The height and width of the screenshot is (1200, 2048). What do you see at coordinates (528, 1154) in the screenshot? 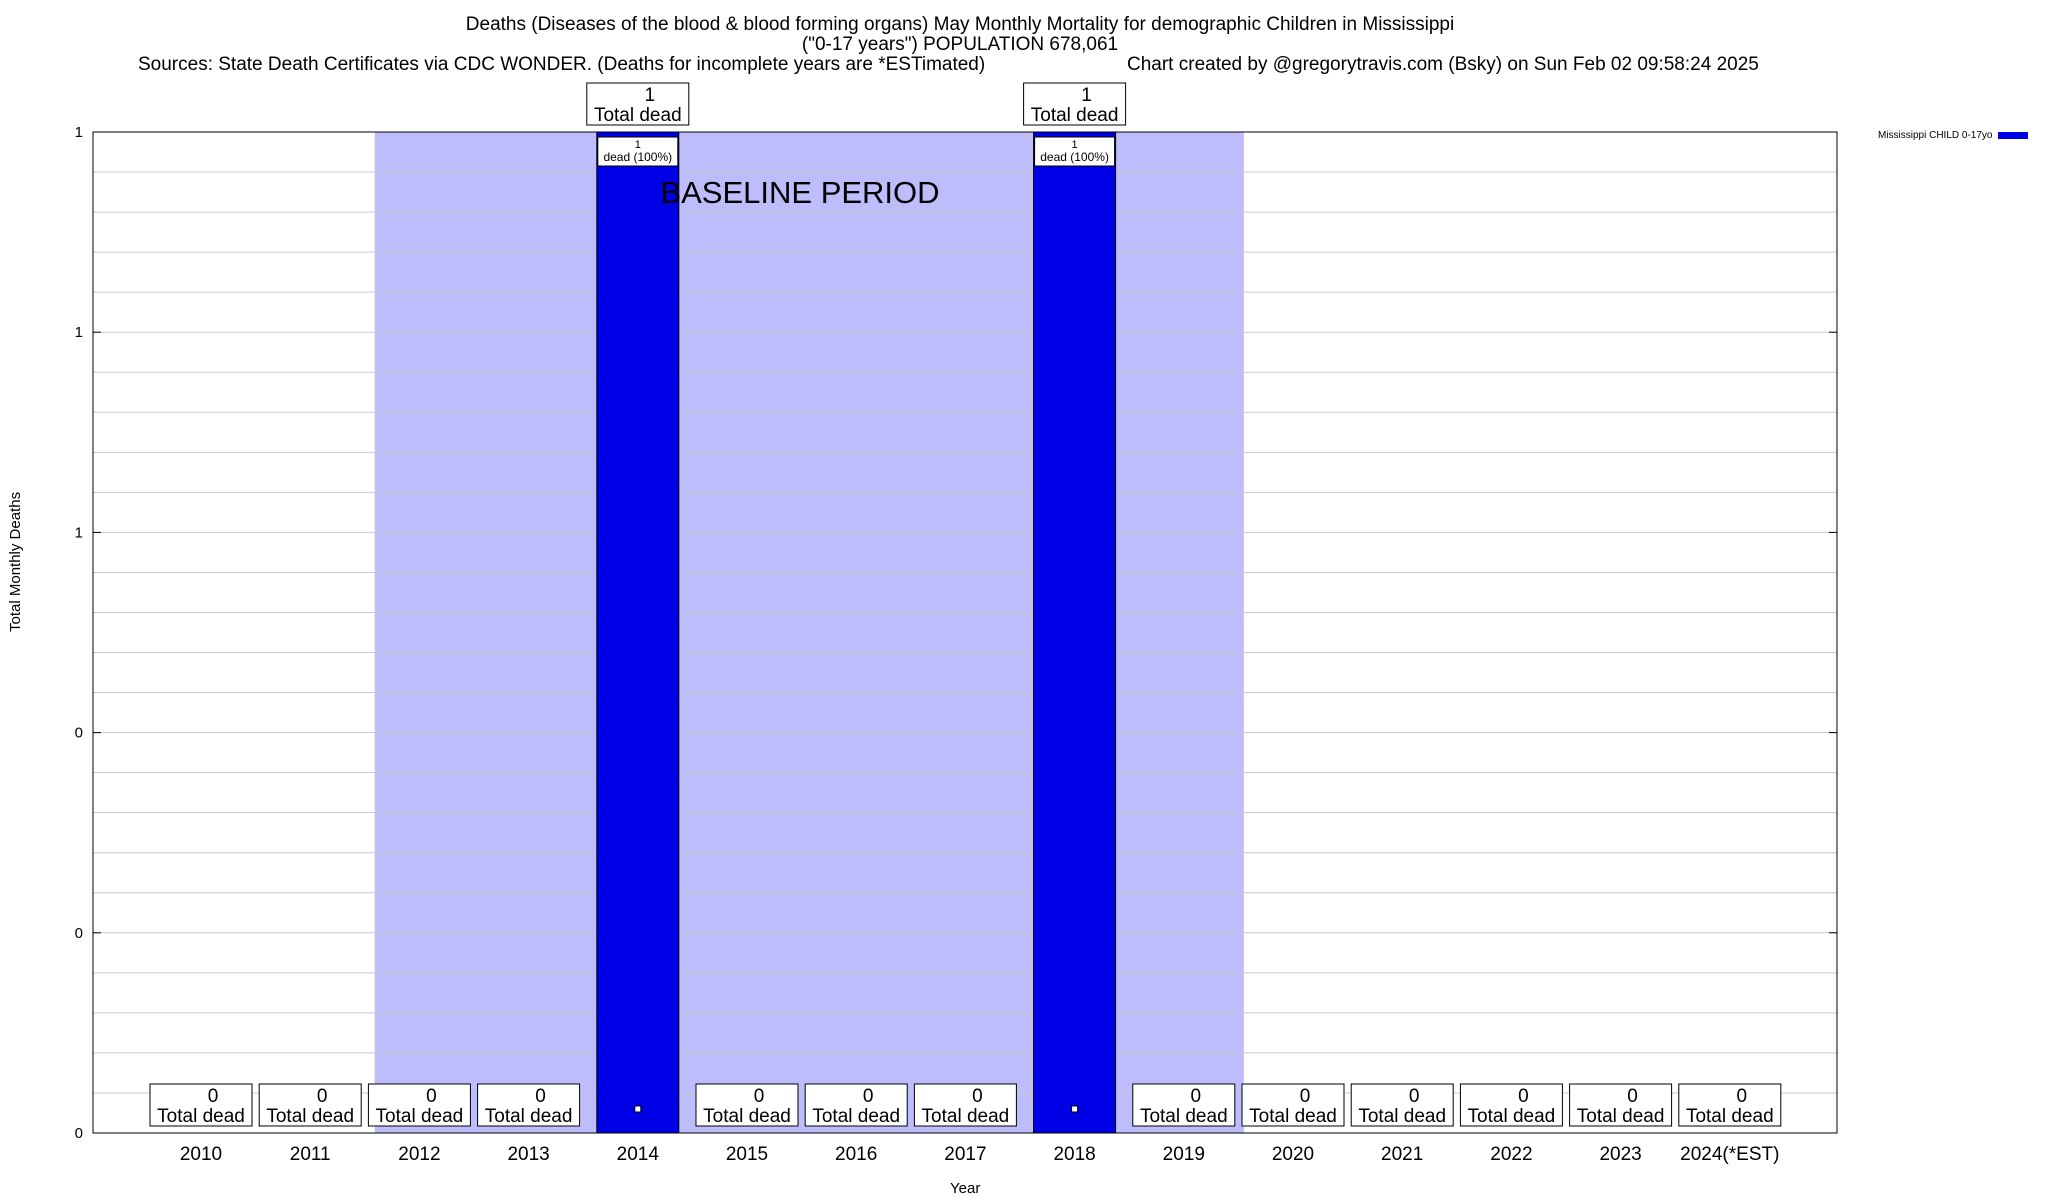
I see `x-tick-label: 2013` at bounding box center [528, 1154].